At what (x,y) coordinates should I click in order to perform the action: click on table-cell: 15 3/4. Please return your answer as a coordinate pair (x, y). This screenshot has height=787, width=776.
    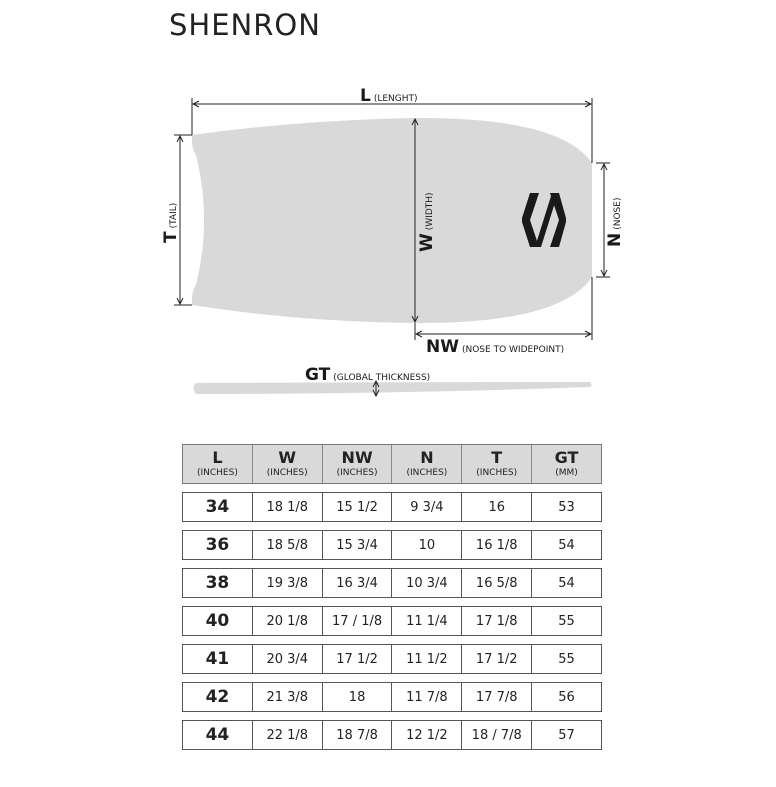
    Looking at the image, I should click on (356, 545).